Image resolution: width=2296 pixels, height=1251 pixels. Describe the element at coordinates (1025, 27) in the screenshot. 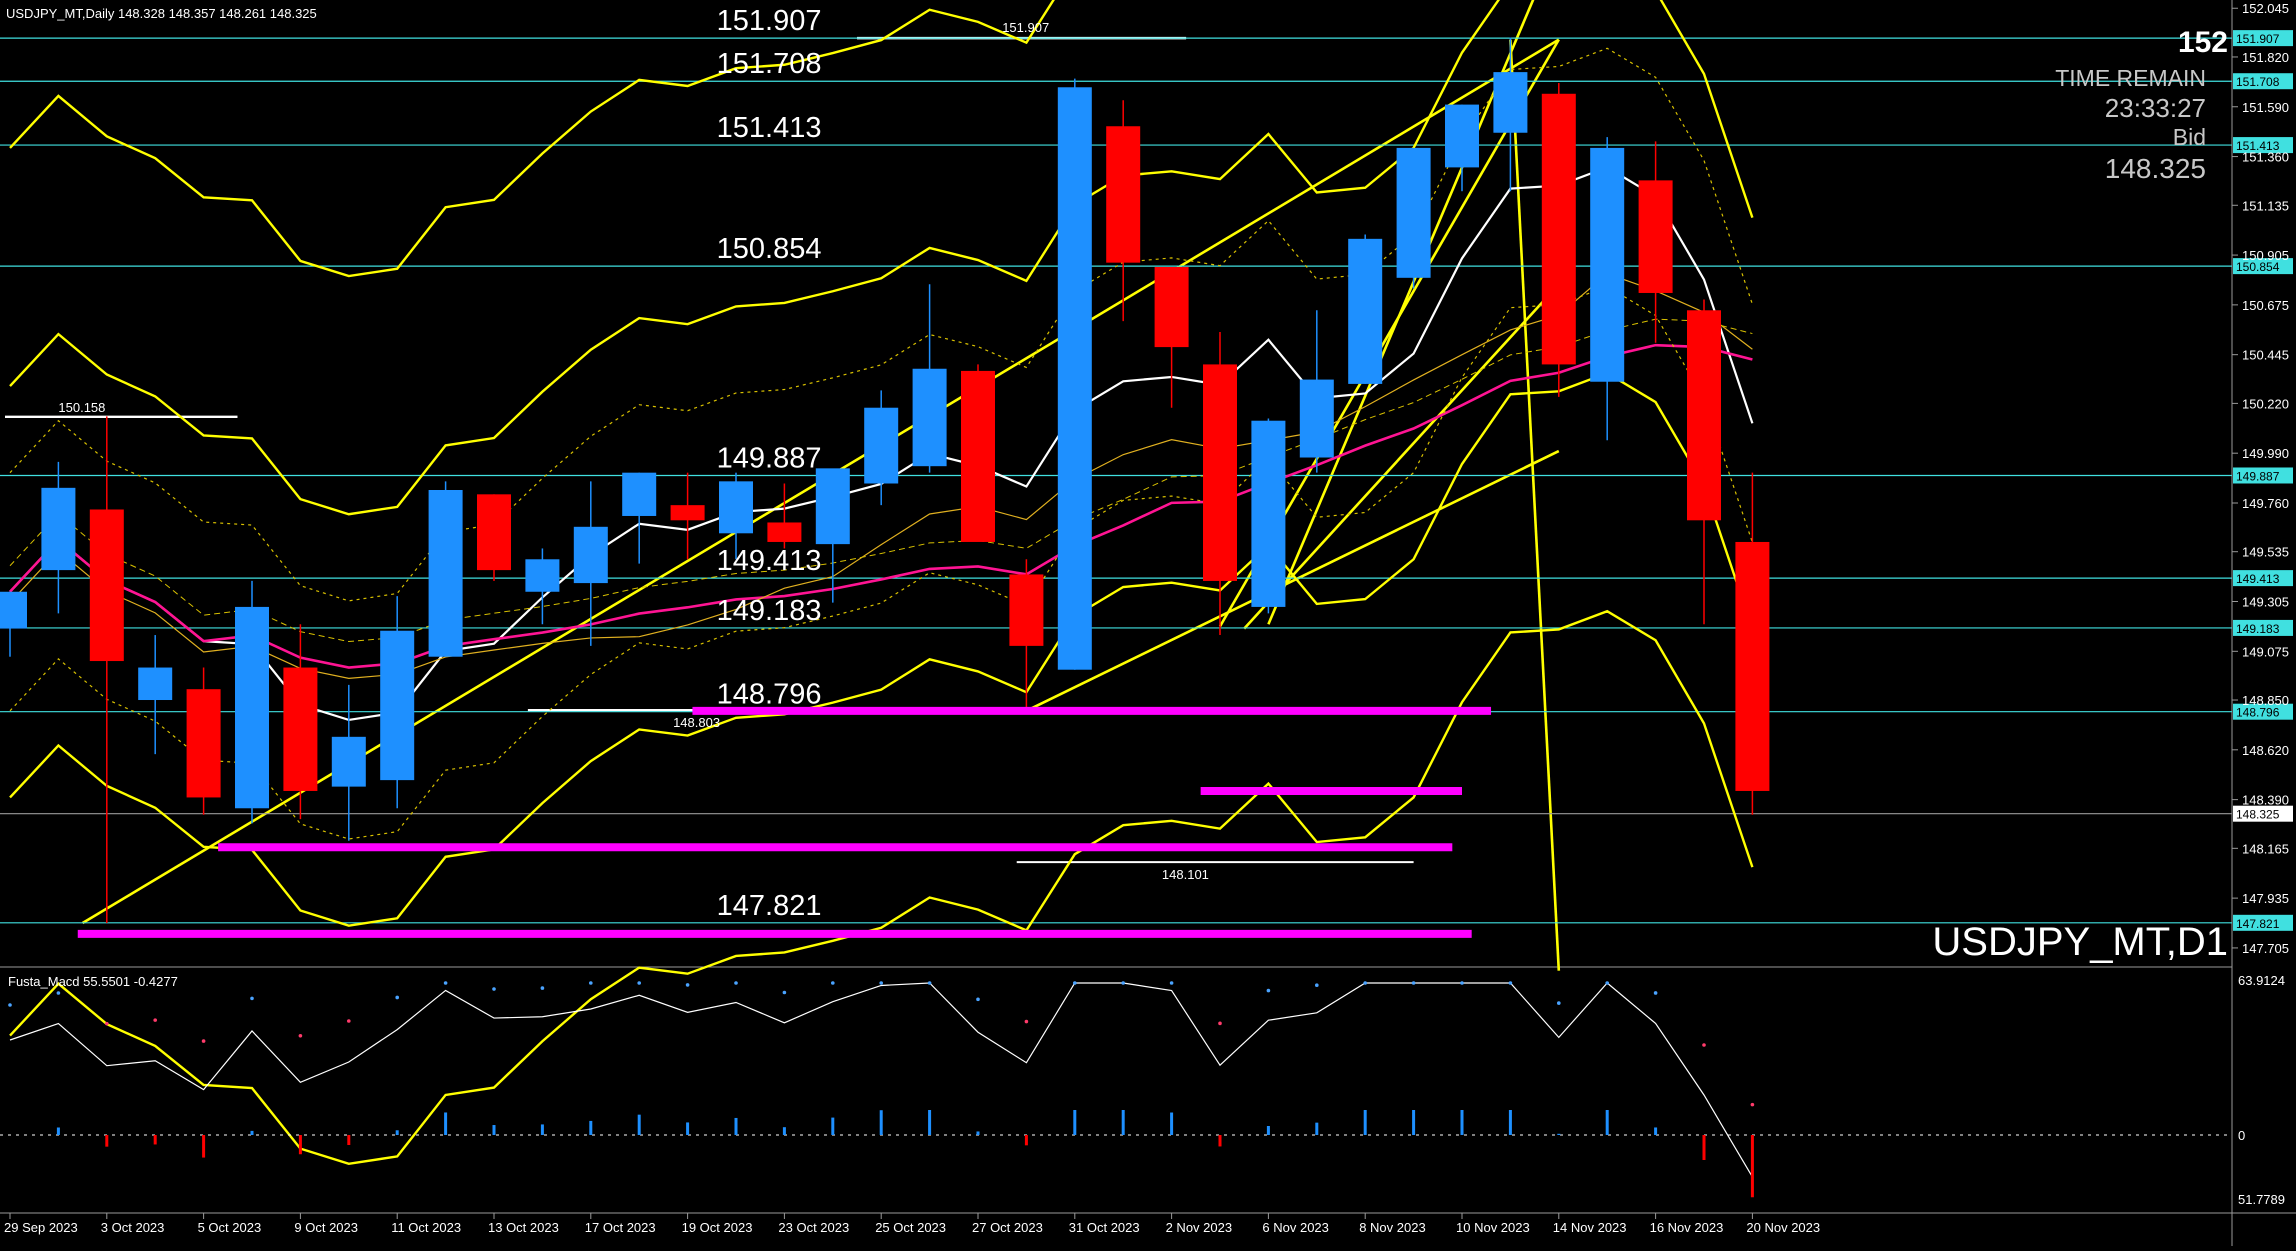

I see `annotation-label: 151.907` at that location.